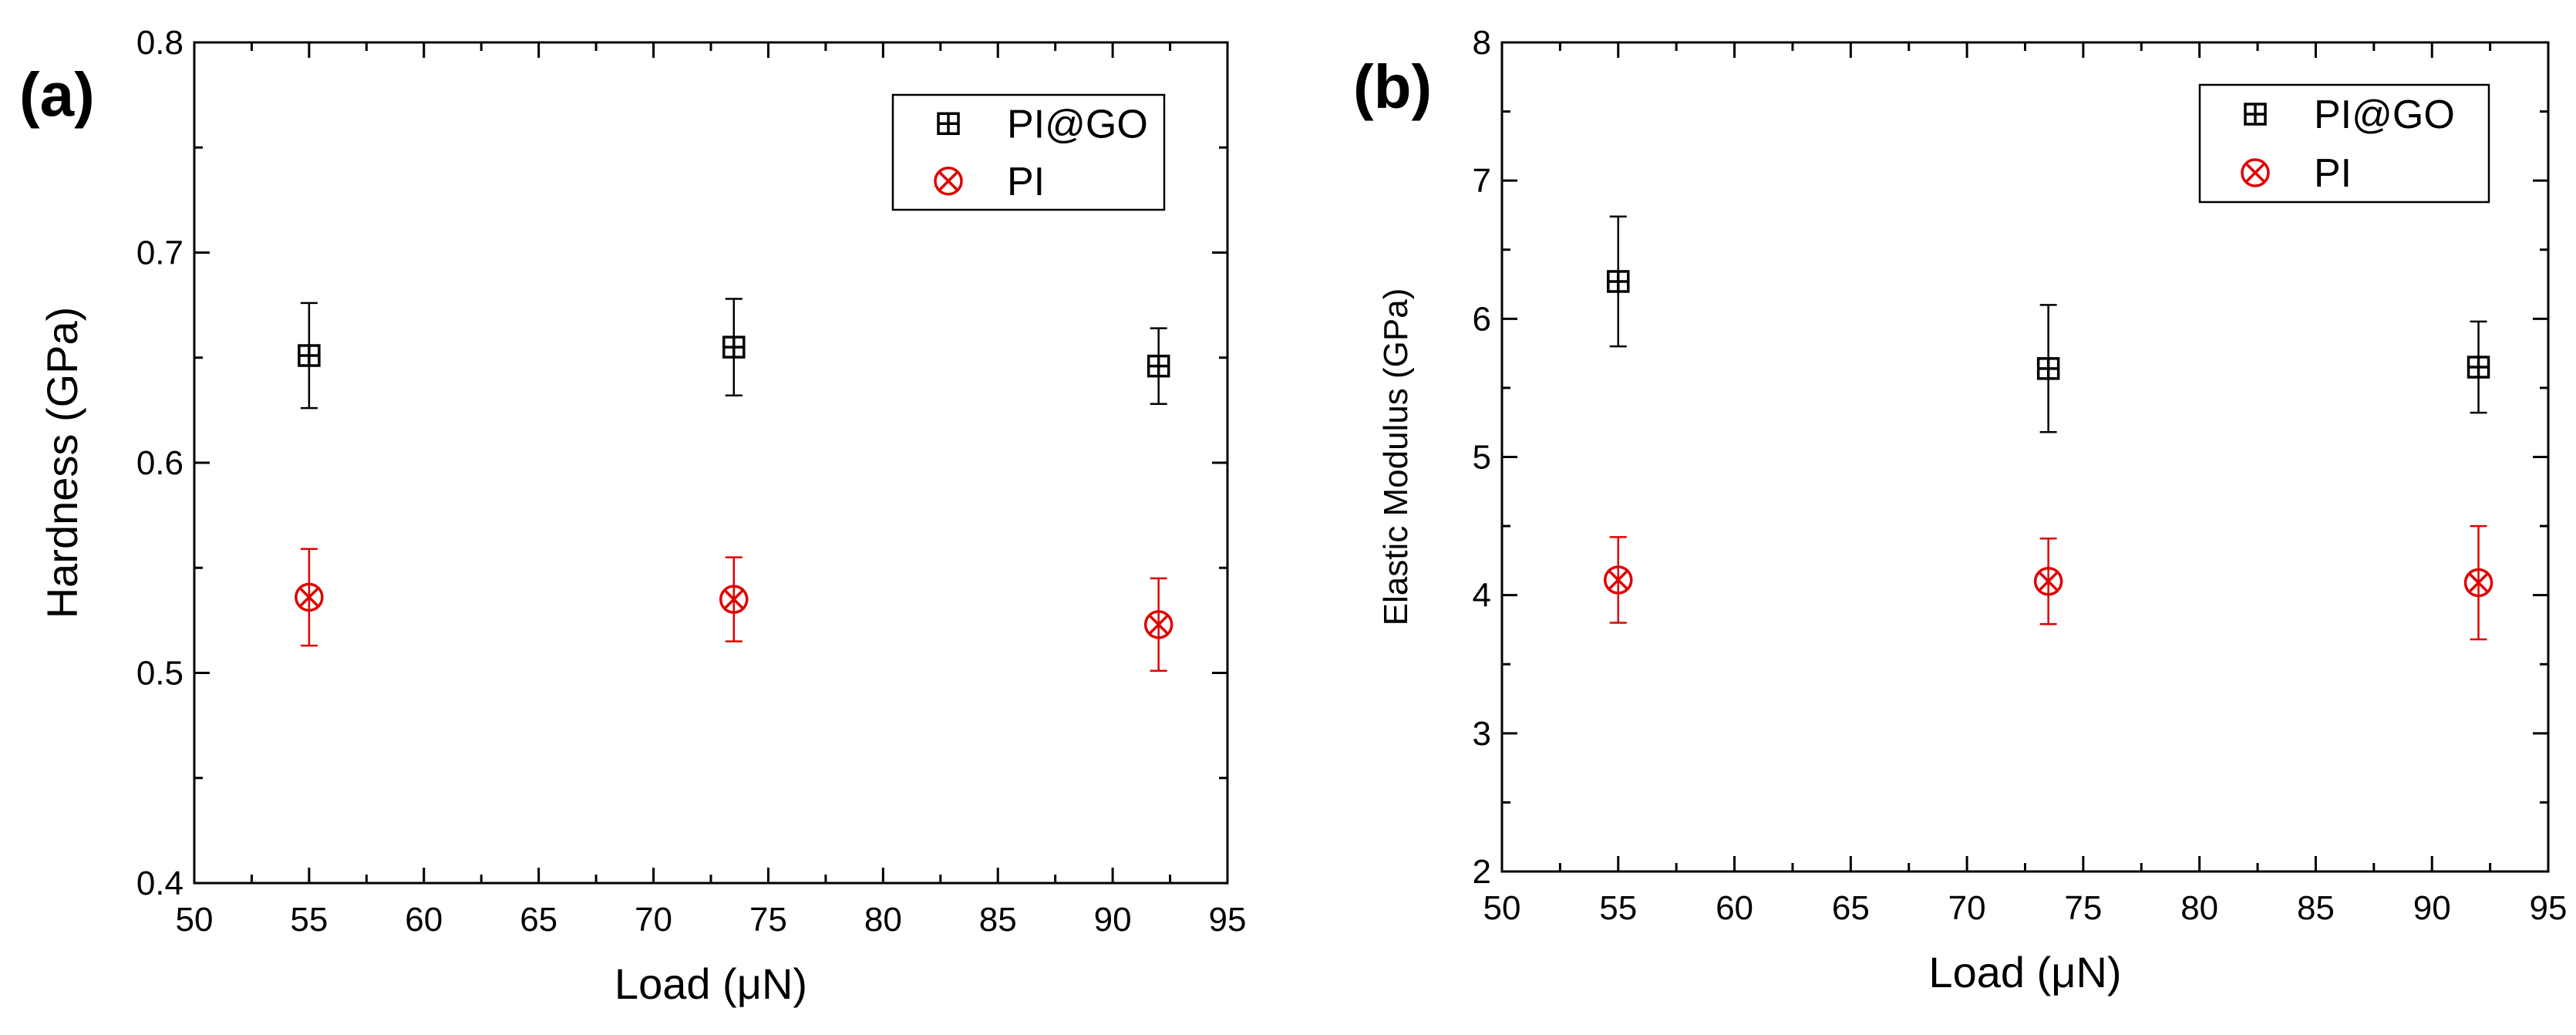 The image size is (2576, 1035). I want to click on y-tick-label: 8, so click(1482, 43).